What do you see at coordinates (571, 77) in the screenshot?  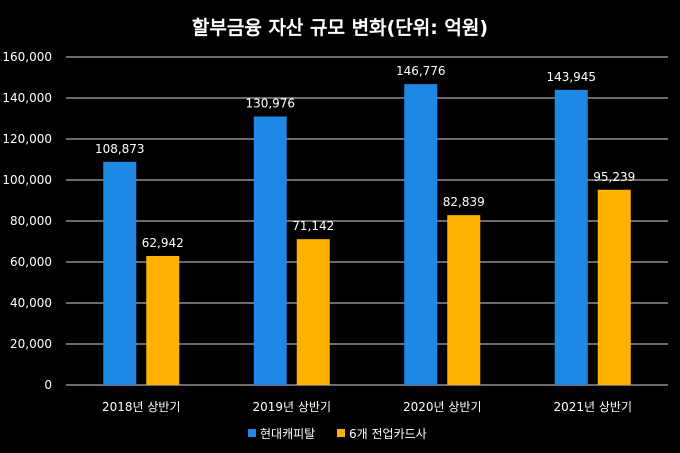 I see `data-label: 143,945` at bounding box center [571, 77].